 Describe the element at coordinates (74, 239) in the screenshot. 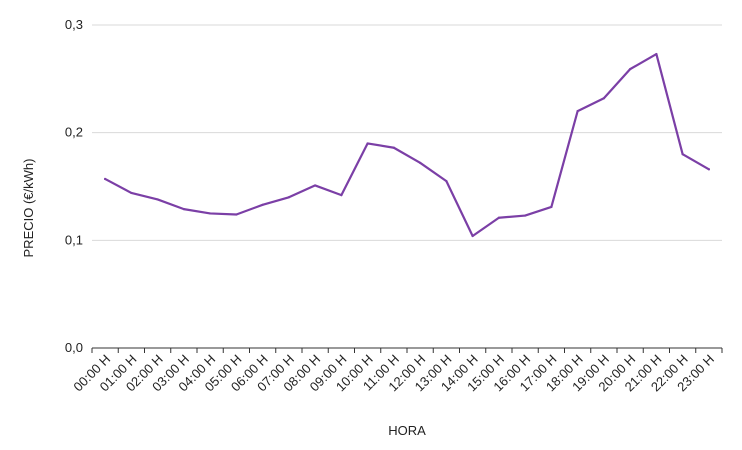

I see `y-tick-label: 0,1` at that location.